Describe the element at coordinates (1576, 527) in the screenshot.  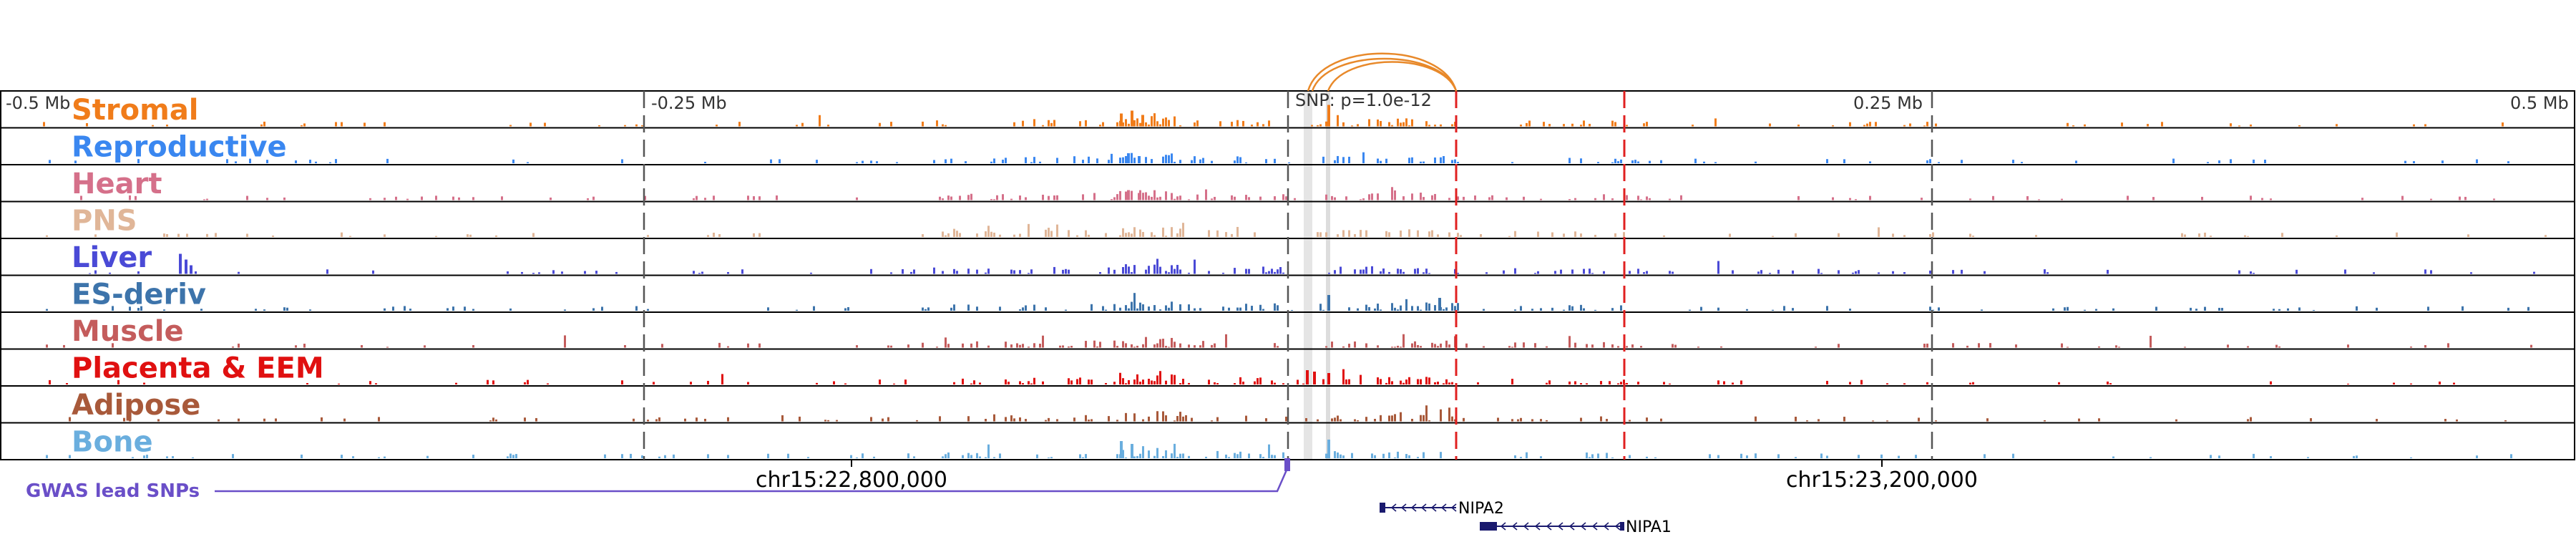
I see `gene-nipa1: NIPA1` at that location.